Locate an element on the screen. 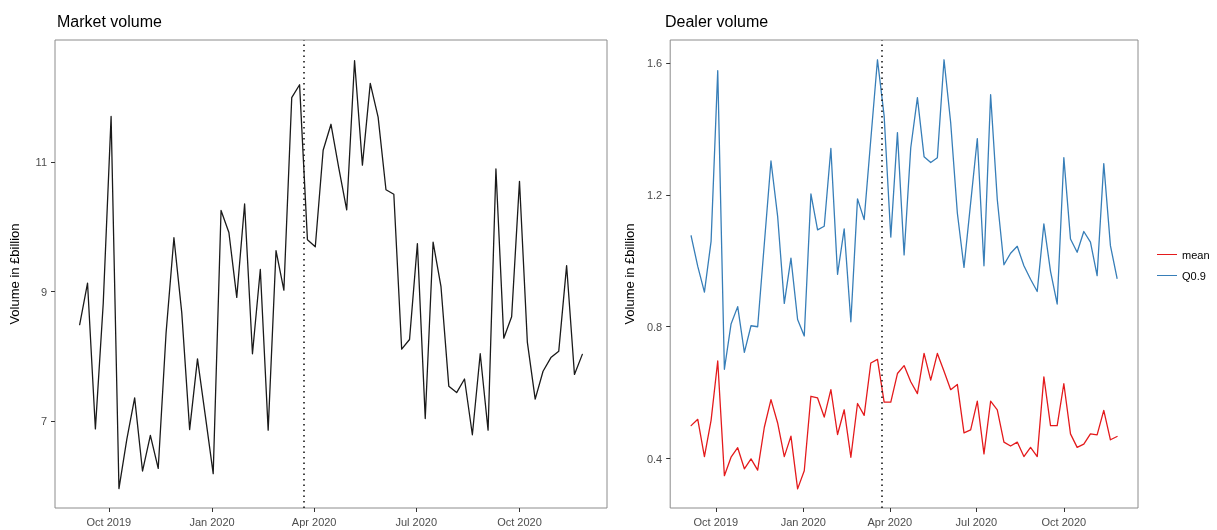 The image size is (1217, 530). legend-label: Q0.9 is located at coordinates (1194, 275).